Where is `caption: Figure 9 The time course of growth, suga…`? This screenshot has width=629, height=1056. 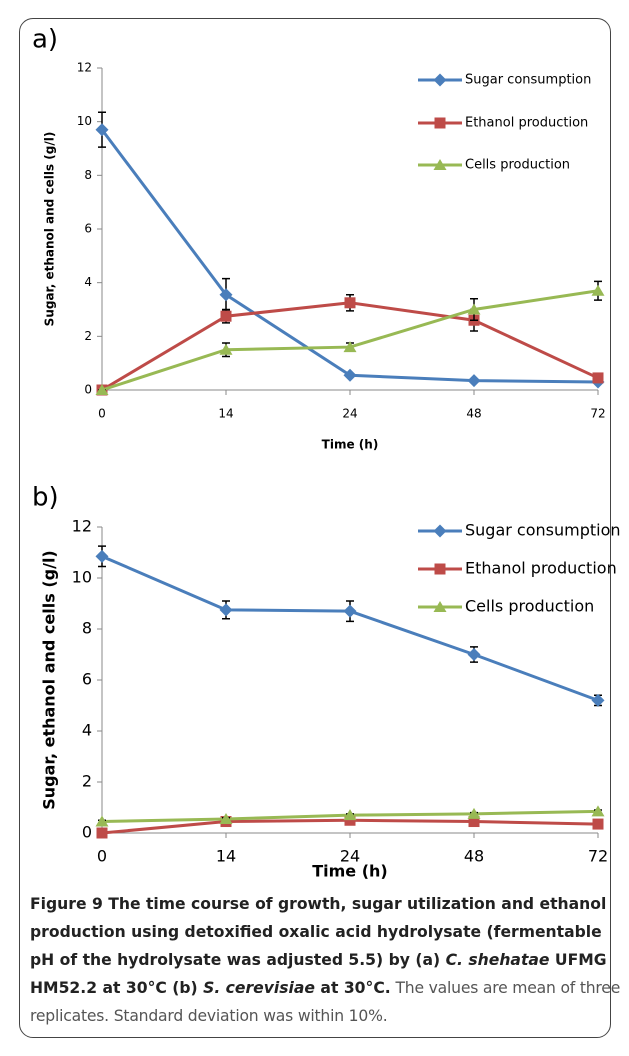
caption: Figure 9 The time course of growth, suga… is located at coordinates (326, 960).